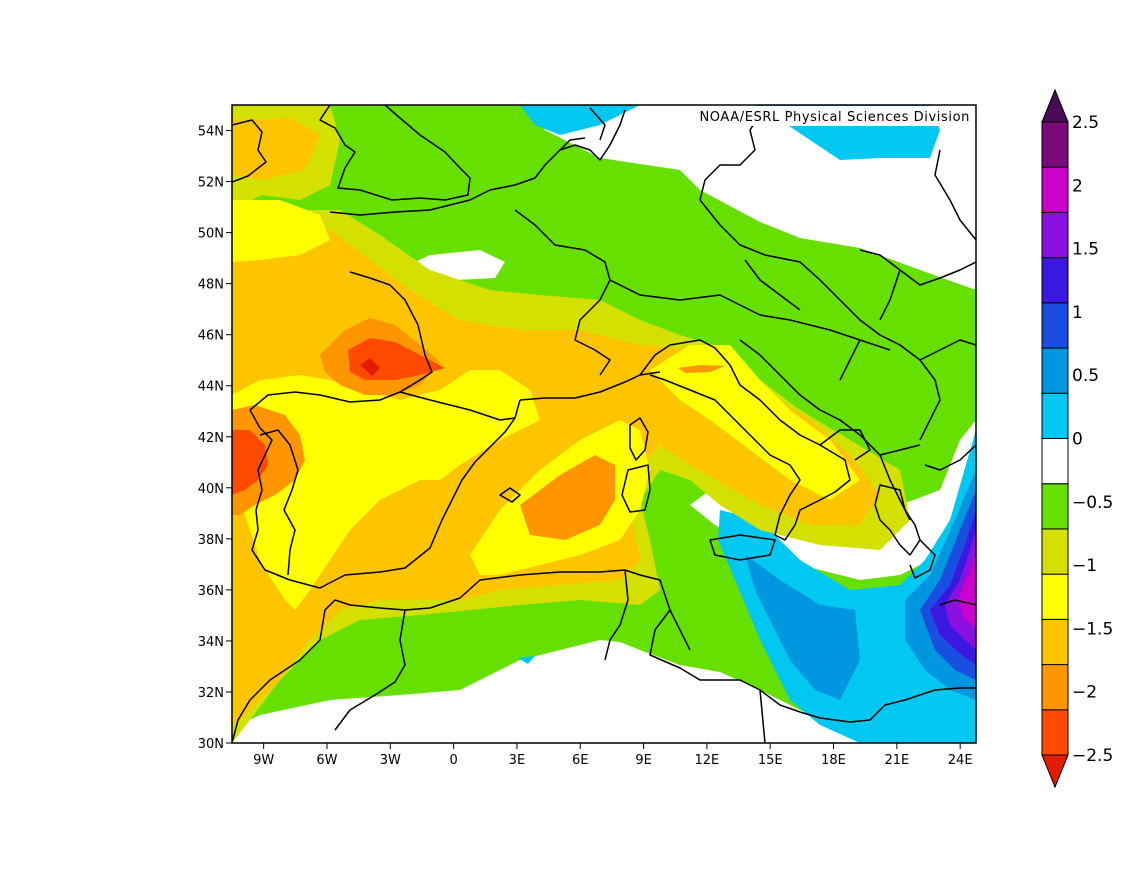  I want to click on x-tick-label: 9W, so click(263, 760).